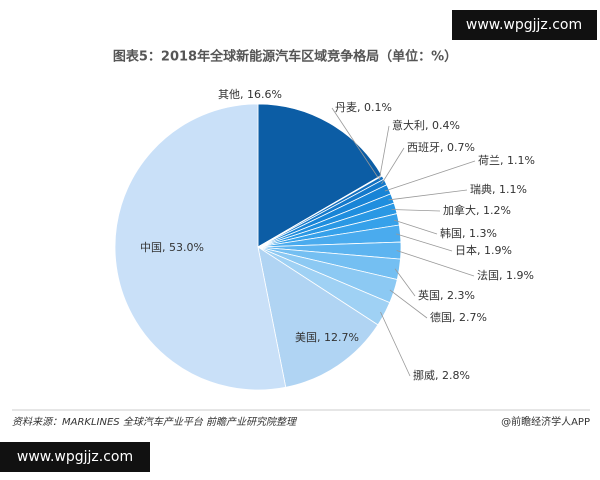 This screenshot has height=480, width=600. I want to click on data-label: 加拿大, 1.2%, so click(477, 210).